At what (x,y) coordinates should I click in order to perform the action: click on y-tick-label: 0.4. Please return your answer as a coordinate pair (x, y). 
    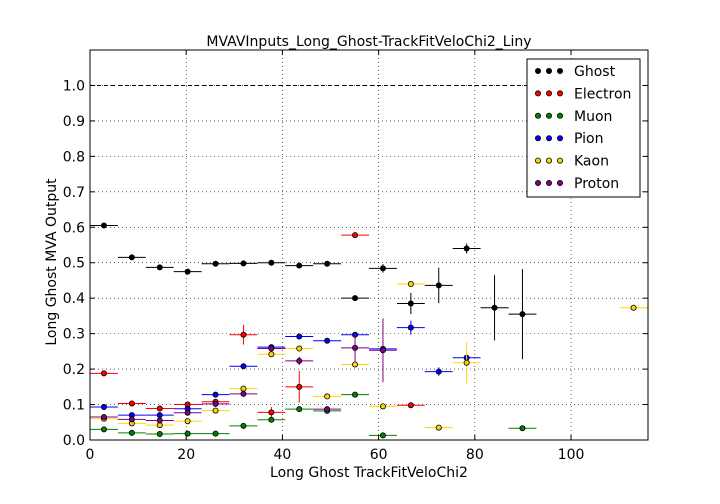
    Looking at the image, I should click on (74, 299).